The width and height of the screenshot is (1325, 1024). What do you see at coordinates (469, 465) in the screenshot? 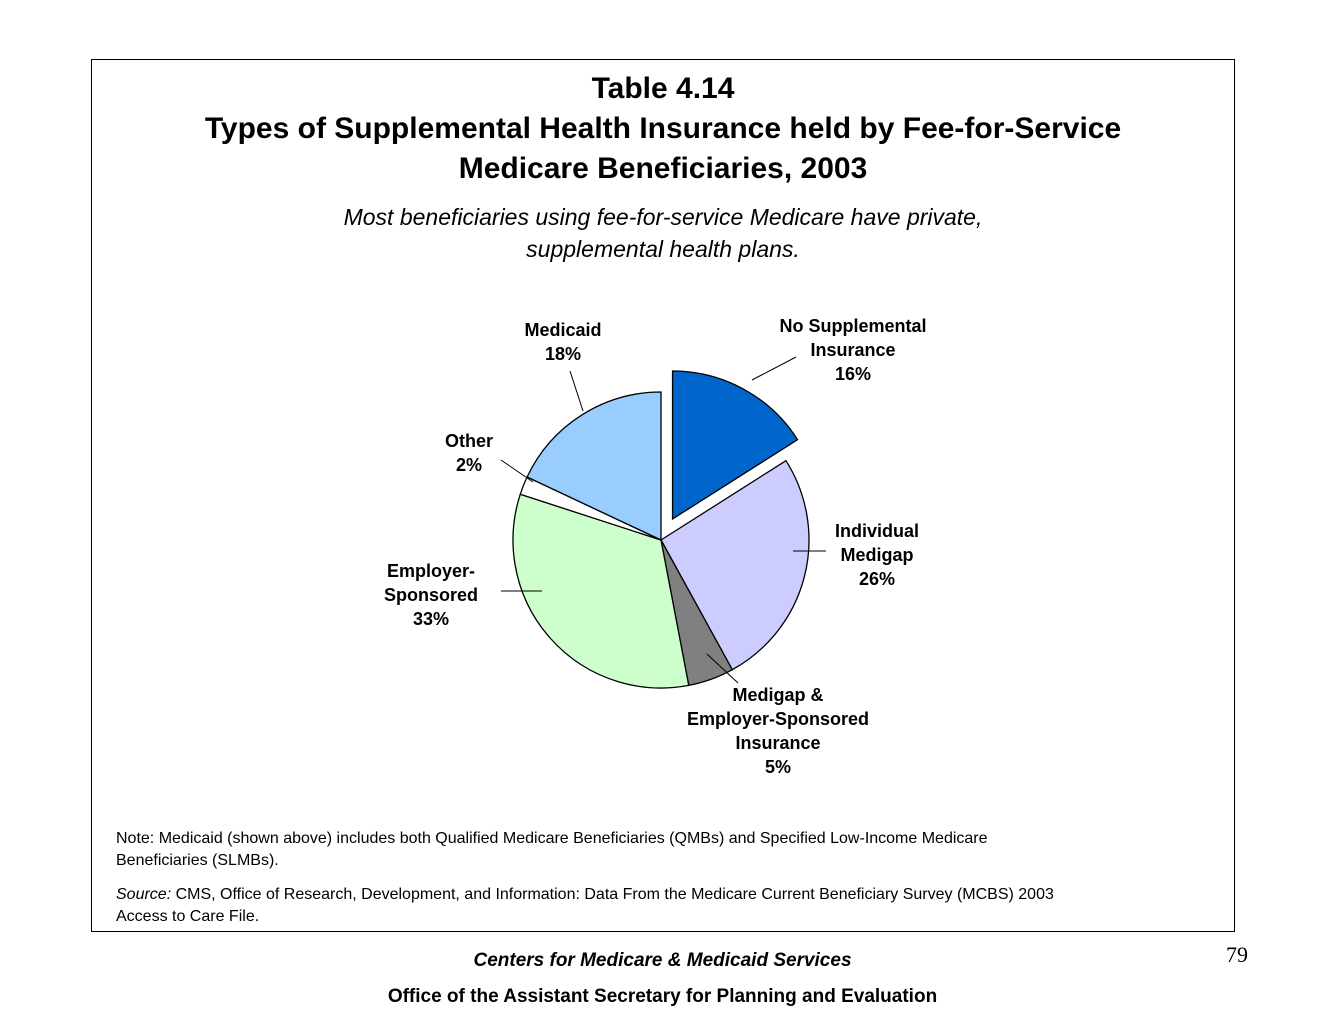
I see `slice-value-label: 2%` at bounding box center [469, 465].